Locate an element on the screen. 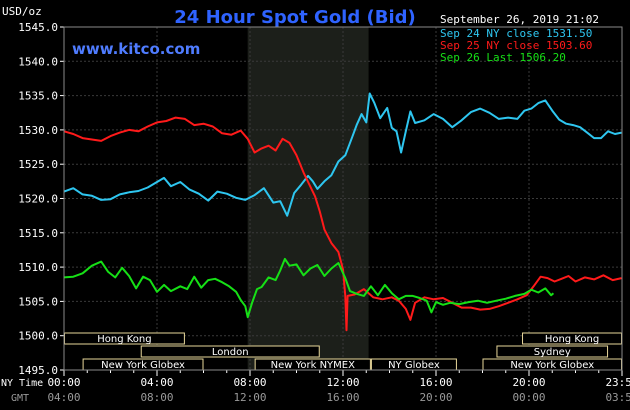 This screenshot has width=630, height=410. session-label: New York NYMEX is located at coordinates (313, 365).